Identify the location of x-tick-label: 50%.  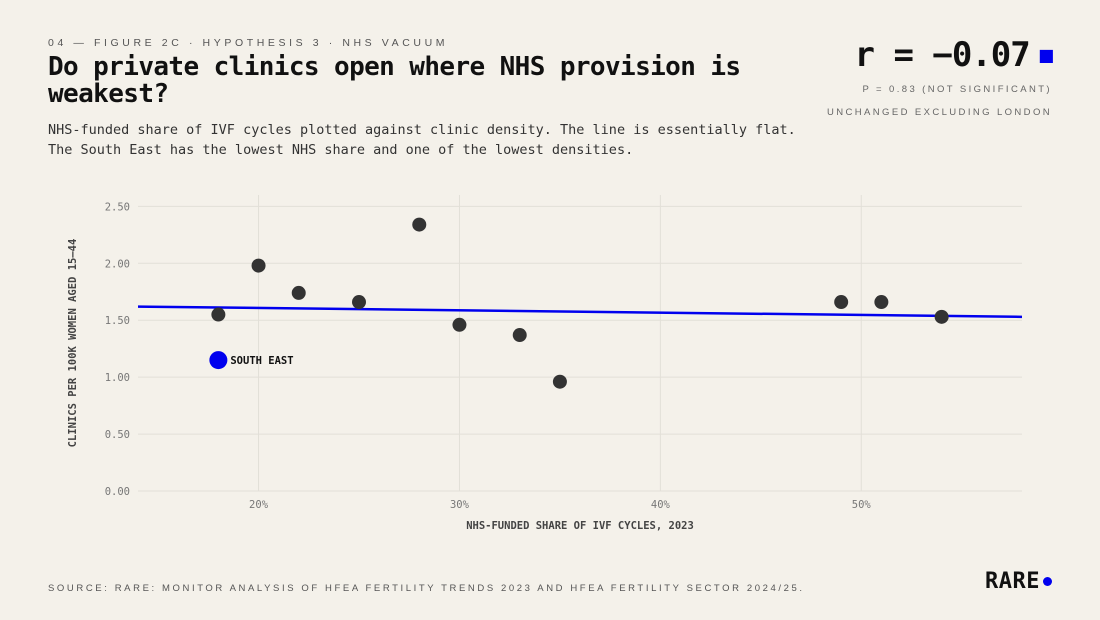
(862, 505).